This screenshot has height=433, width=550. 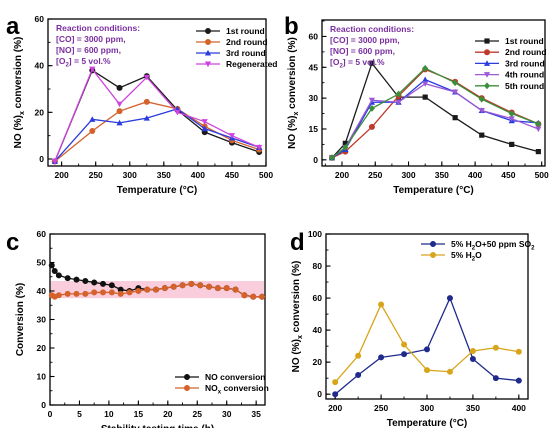 What do you see at coordinates (478, 245) in the screenshot?
I see `legend-entry: 5% H2O+50 ppm SO2` at bounding box center [478, 245].